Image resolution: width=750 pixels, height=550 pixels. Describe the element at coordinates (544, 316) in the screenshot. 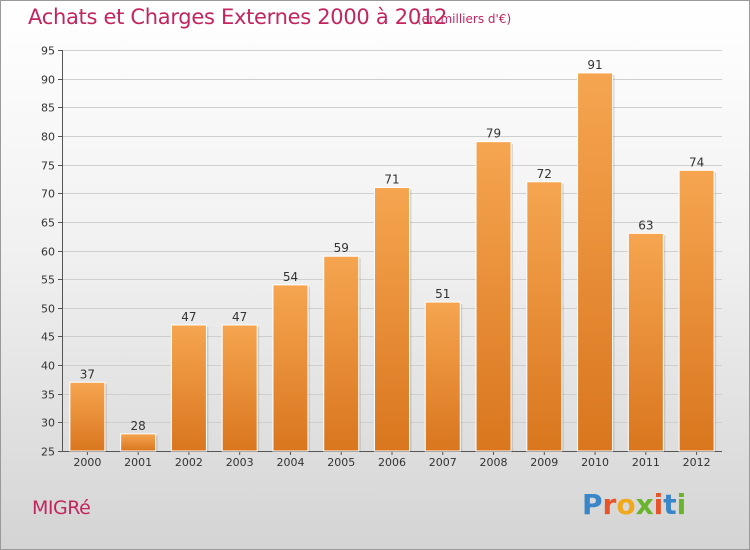

I see `bar-2009` at that location.